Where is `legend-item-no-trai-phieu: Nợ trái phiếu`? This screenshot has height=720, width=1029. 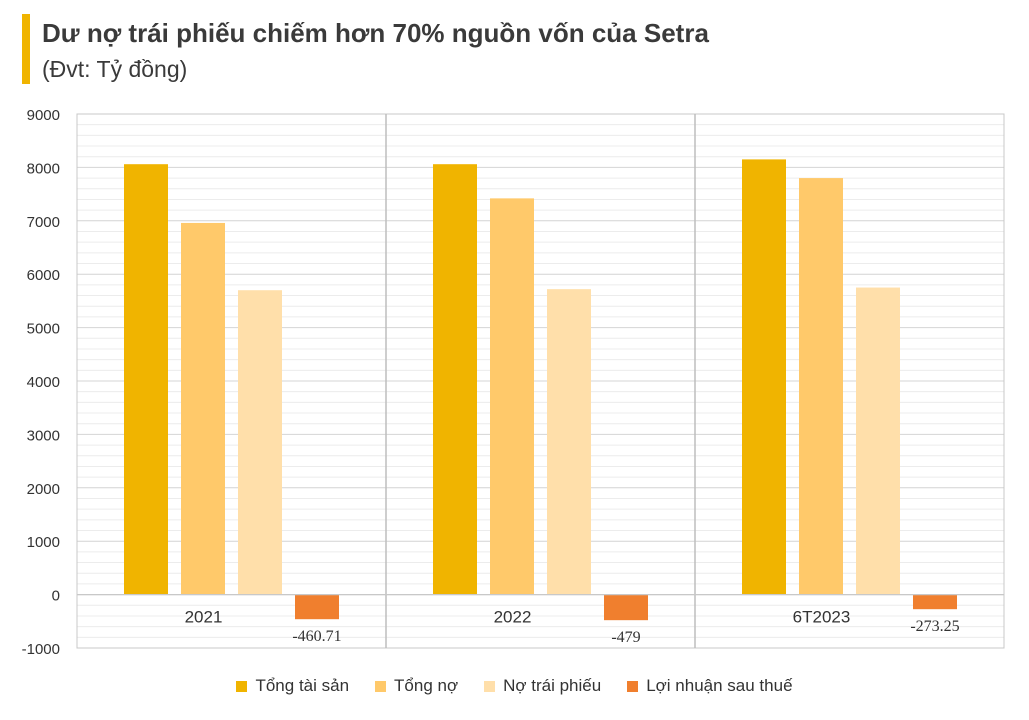
legend-item-no-trai-phieu: Nợ trái phiếu is located at coordinates (542, 686).